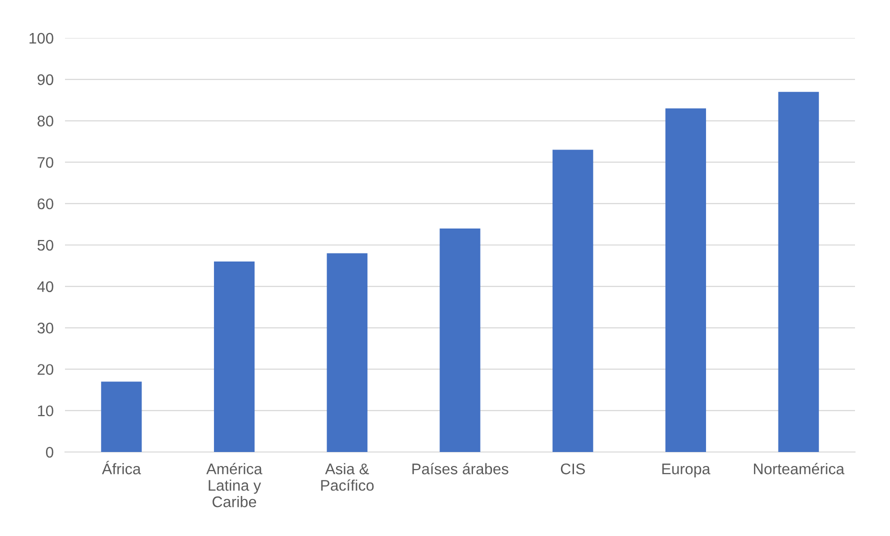 The image size is (890, 536). What do you see at coordinates (460, 468) in the screenshot?
I see `x-tick-label: Países árabes` at bounding box center [460, 468].